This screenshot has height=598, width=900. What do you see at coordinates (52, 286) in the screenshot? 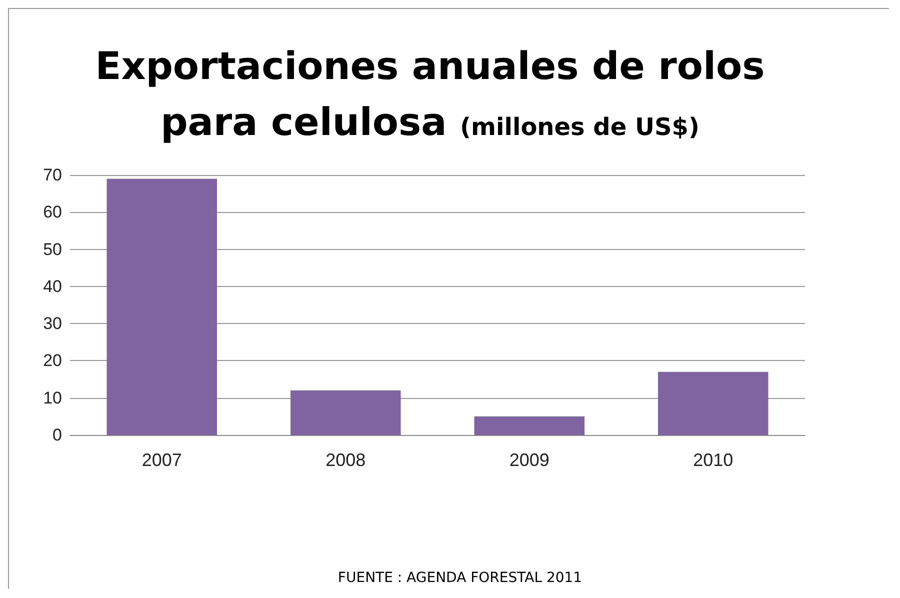
I see `y-tick-label: 40` at bounding box center [52, 286].